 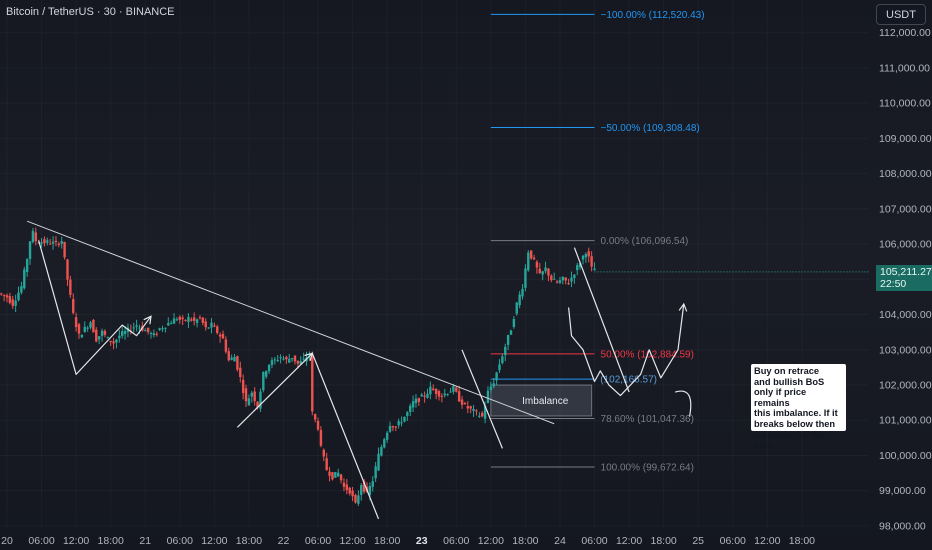 I want to click on note-line: this imbalance. If it, so click(x=796, y=413).